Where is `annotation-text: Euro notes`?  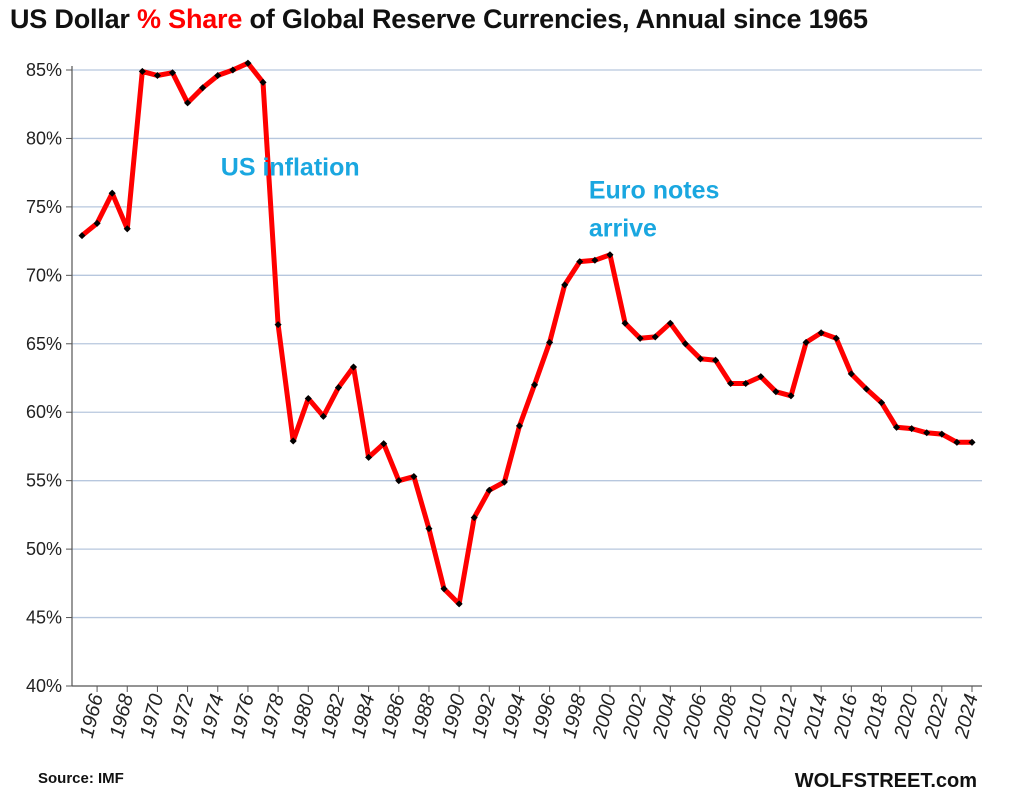 annotation-text: Euro notes is located at coordinates (654, 191).